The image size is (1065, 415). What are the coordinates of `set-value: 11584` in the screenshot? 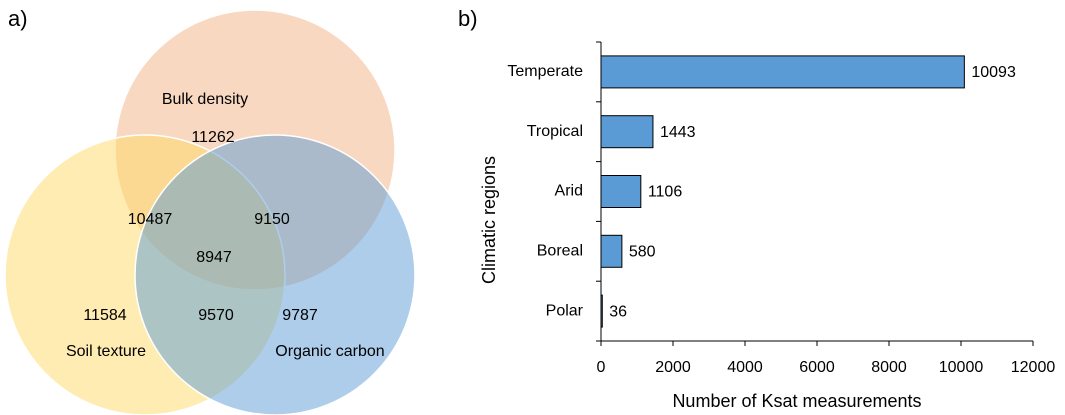 It's located at (104, 315).